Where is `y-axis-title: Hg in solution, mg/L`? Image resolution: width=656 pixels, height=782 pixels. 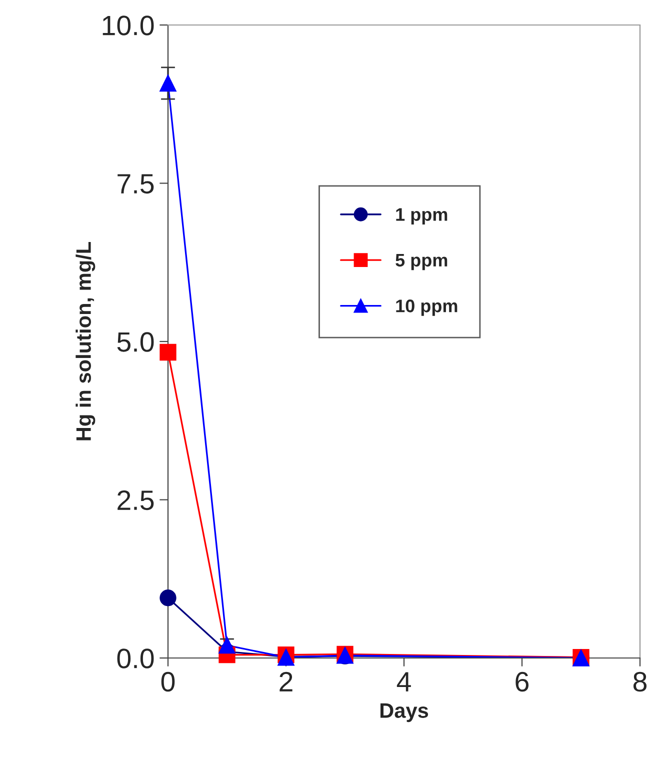
y-axis-title: Hg in solution, mg/L is located at coordinates (86, 341).